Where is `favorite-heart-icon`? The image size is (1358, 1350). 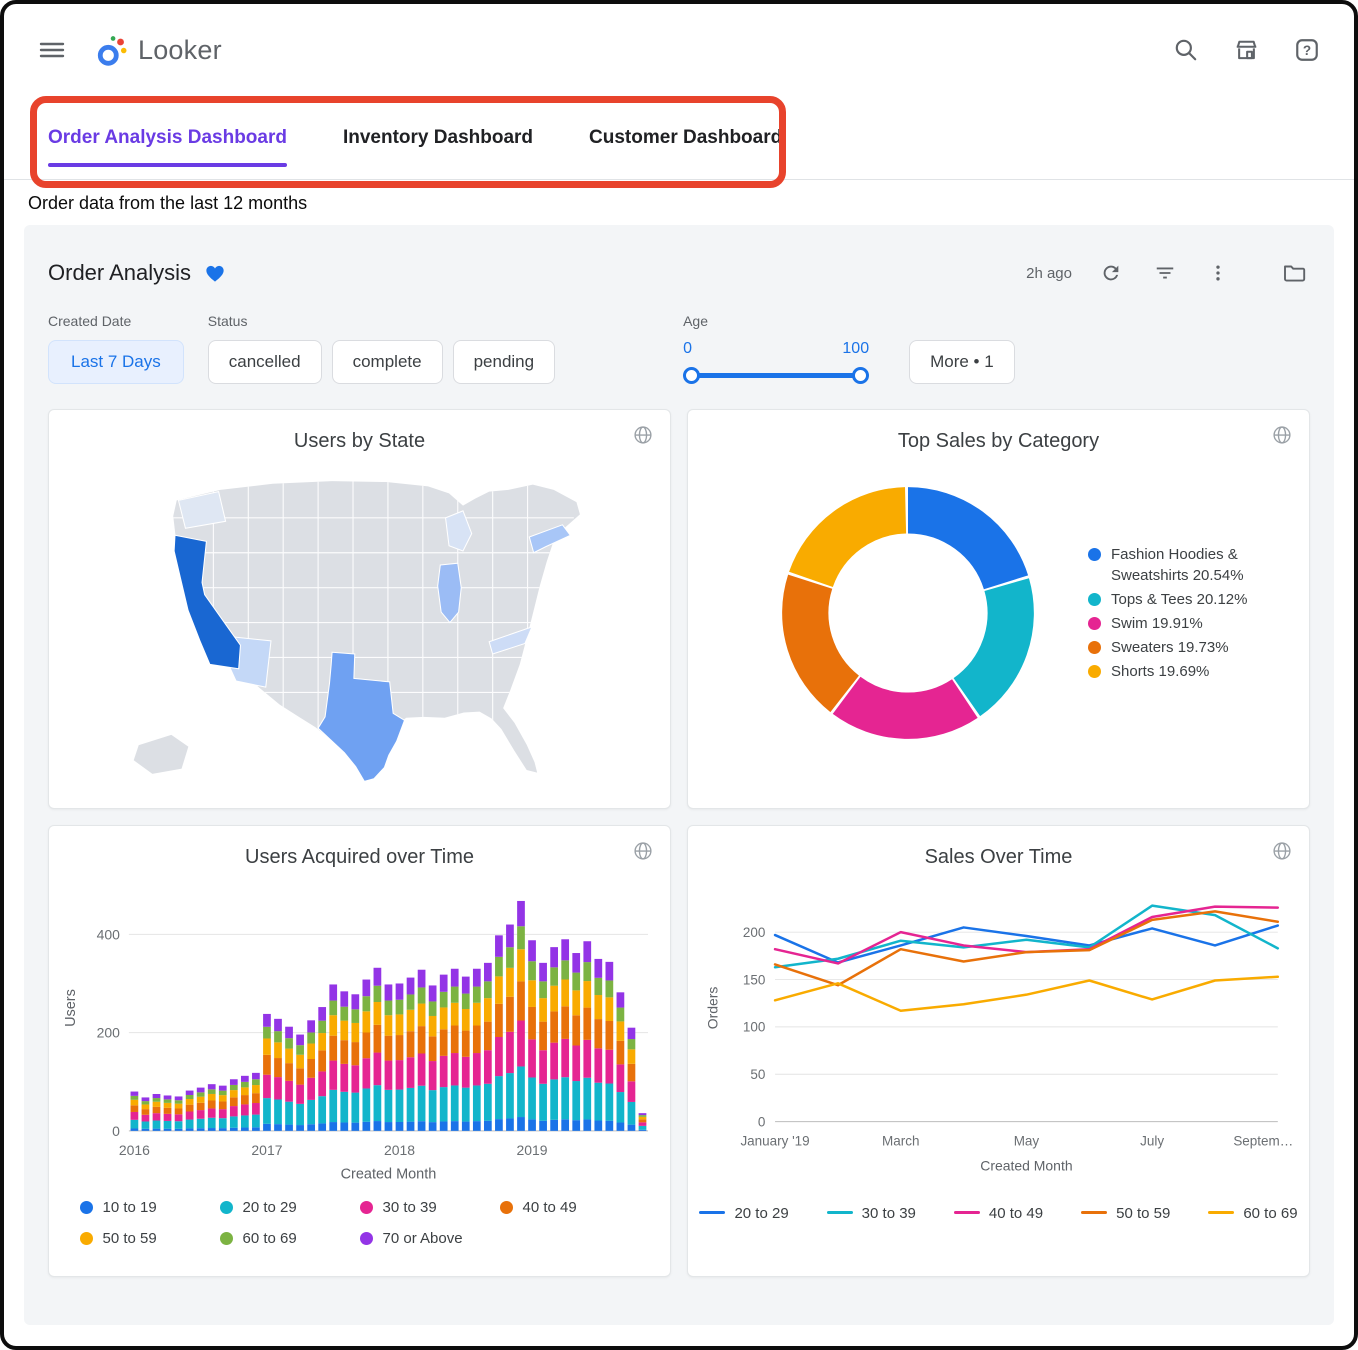 favorite-heart-icon is located at coordinates (215, 273).